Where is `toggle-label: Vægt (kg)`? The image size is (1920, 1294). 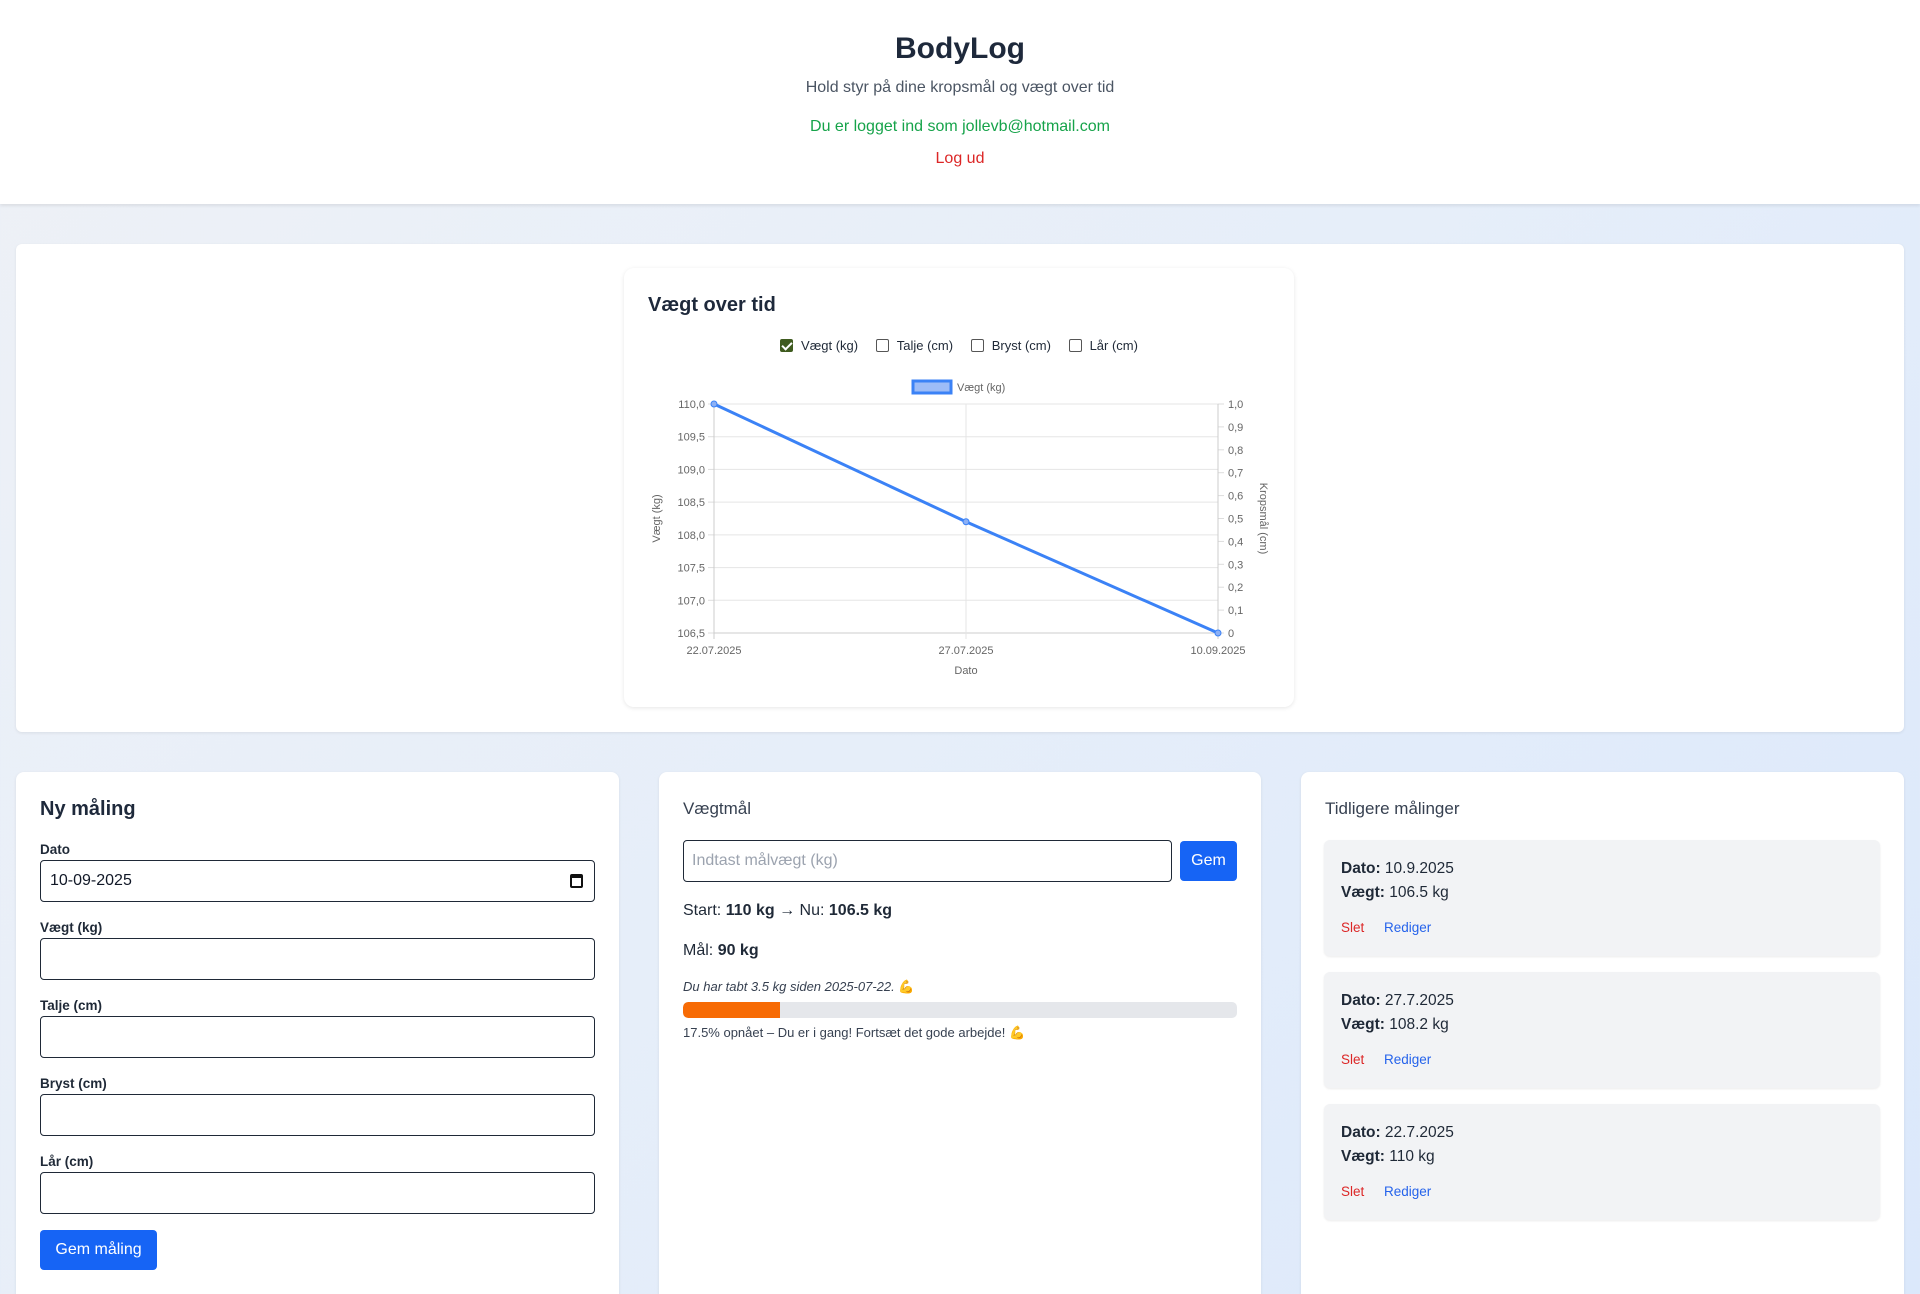 toggle-label: Vægt (kg) is located at coordinates (830, 345).